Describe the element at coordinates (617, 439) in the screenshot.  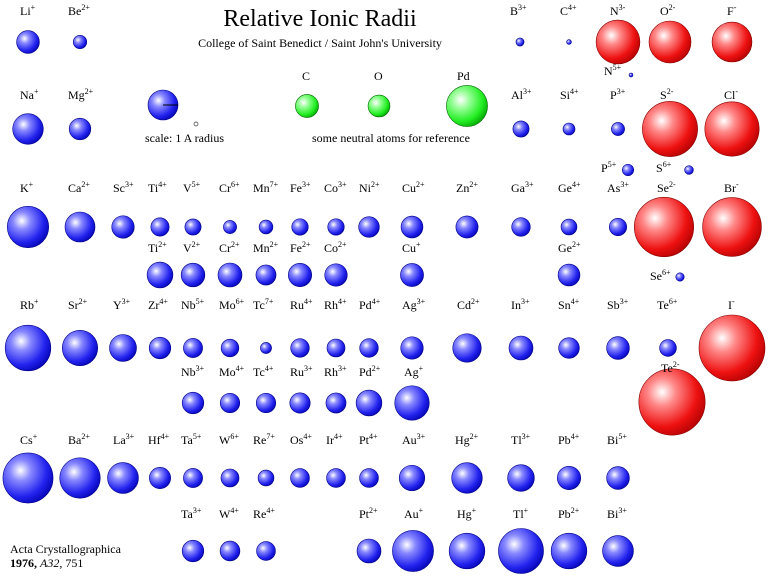
I see `ion-bi-5plus-label: Bi5+` at that location.